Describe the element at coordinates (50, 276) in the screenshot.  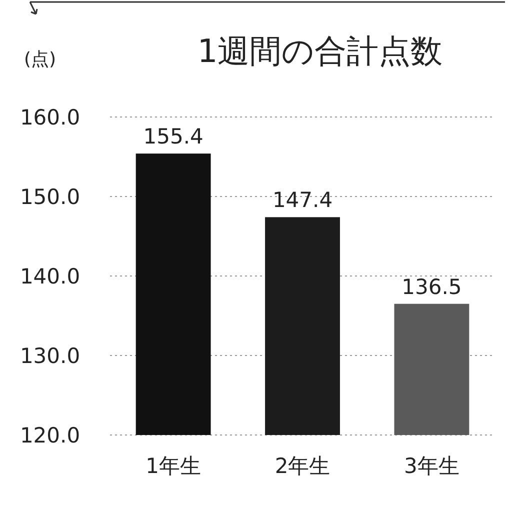
I see `y-tick-label: 140.0` at that location.